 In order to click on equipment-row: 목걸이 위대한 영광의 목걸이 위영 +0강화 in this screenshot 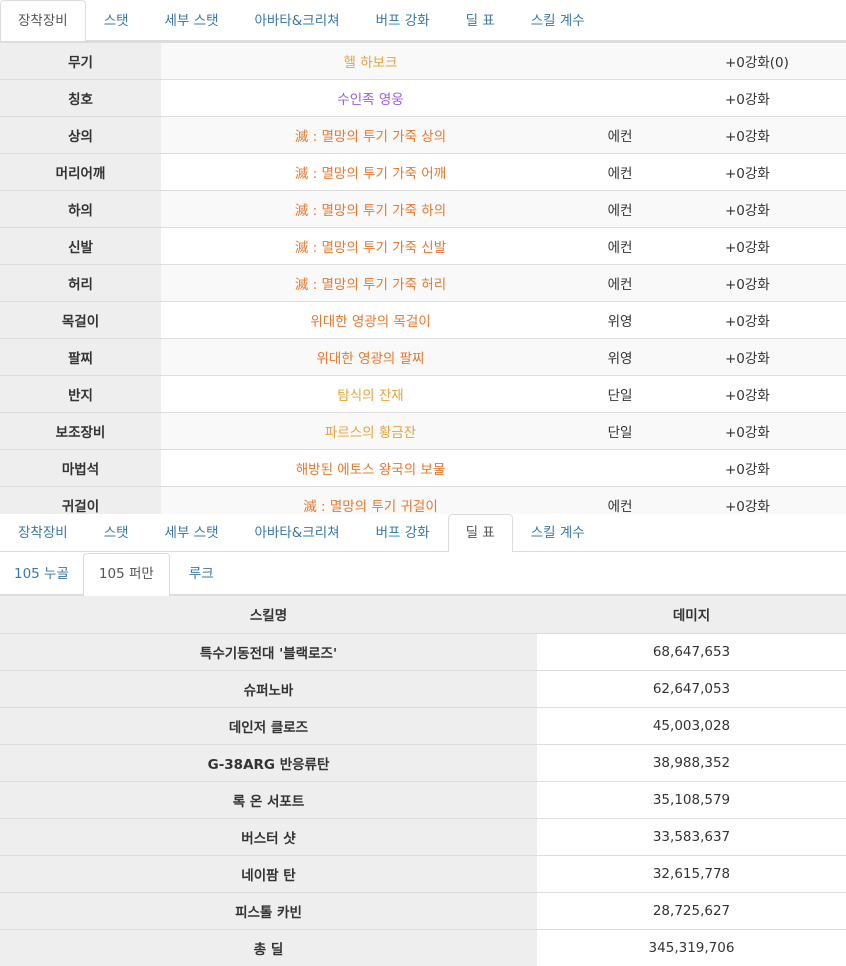, I will do `click(423, 320)`.